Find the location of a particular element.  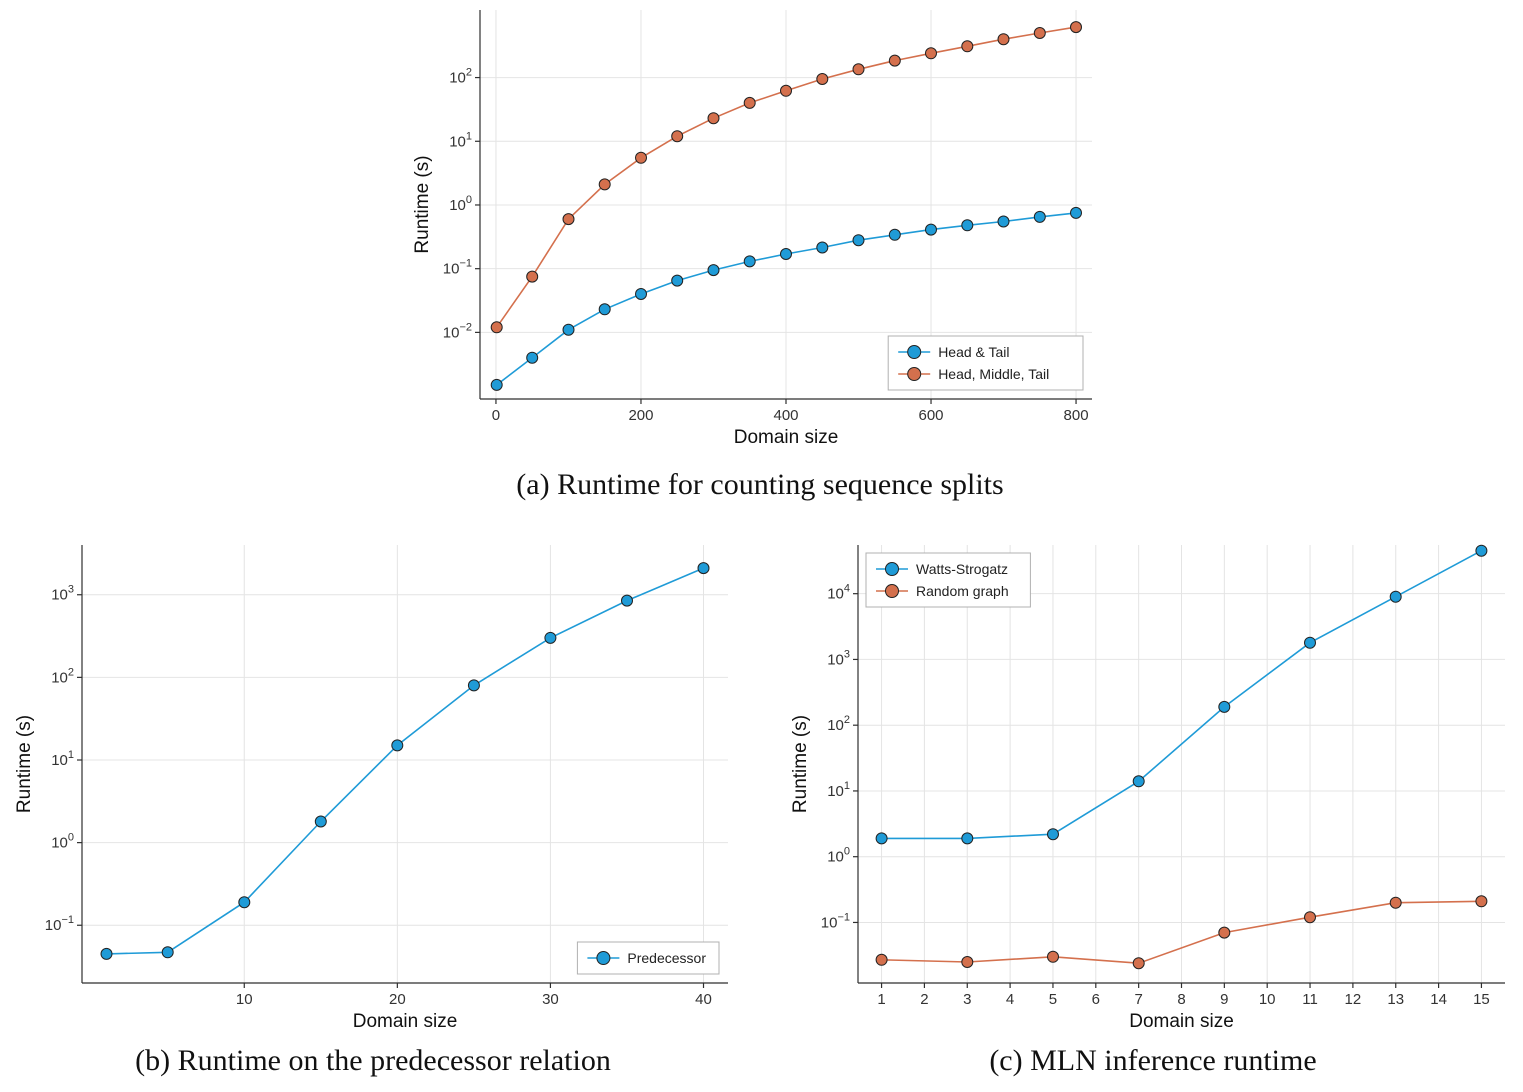

svg-text: 4 is located at coordinates (1010, 999).